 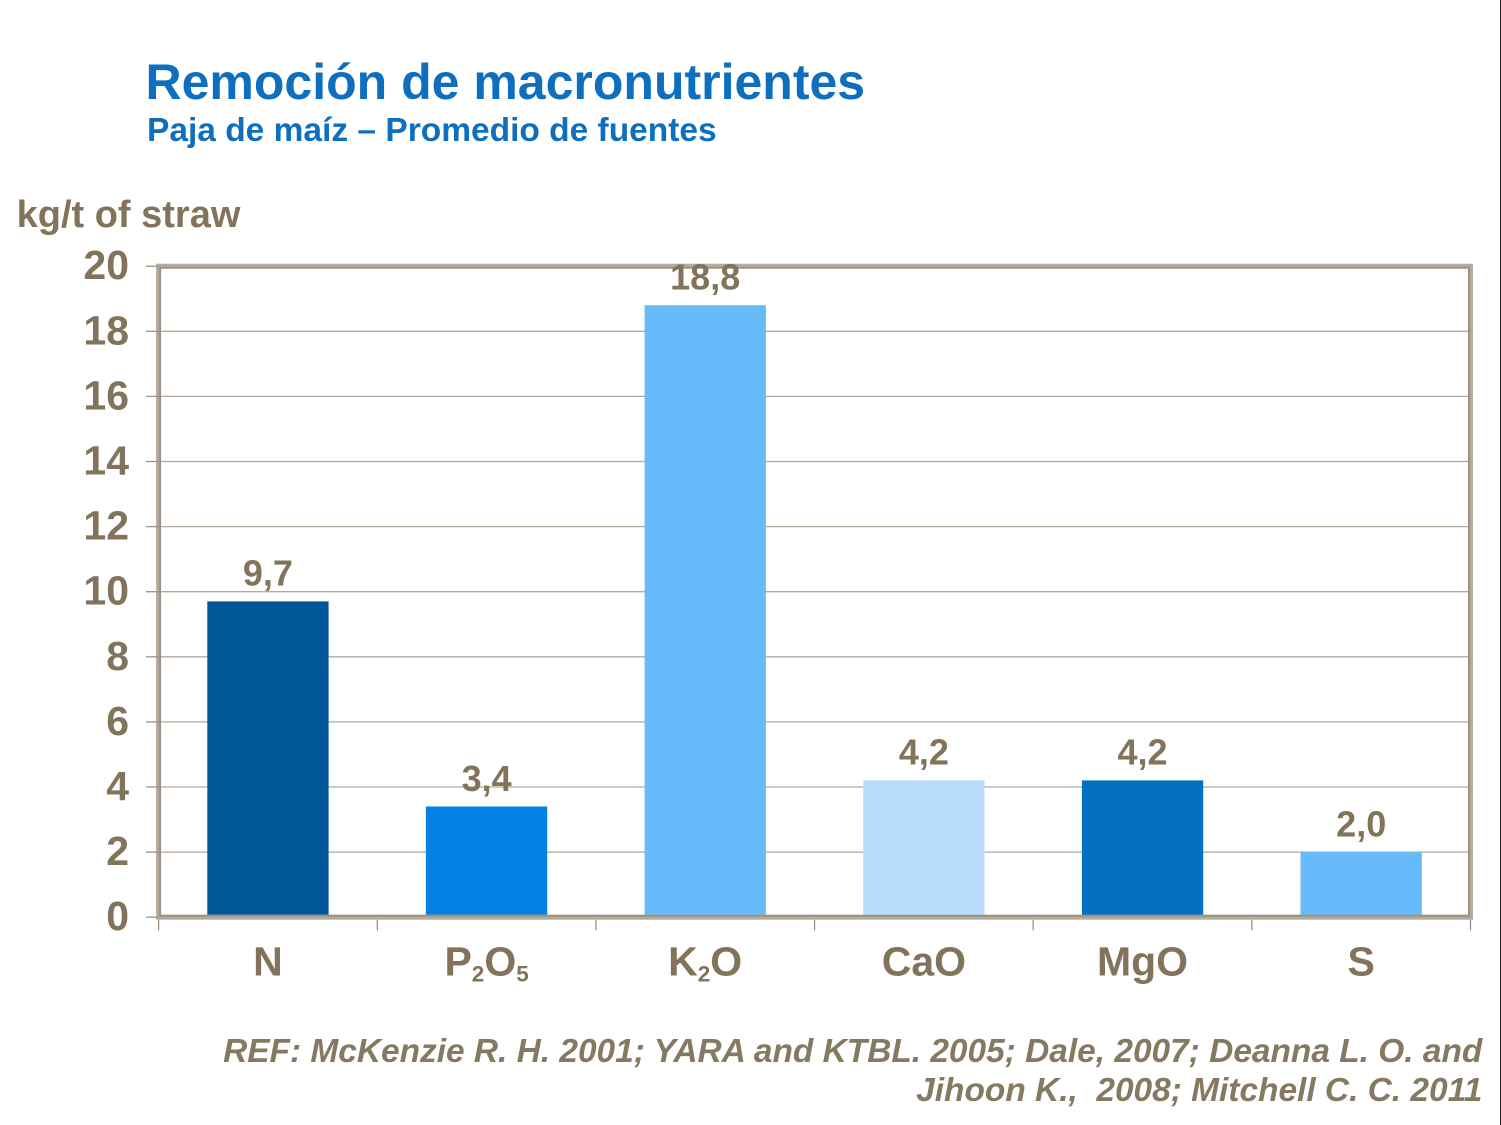 I want to click on svg-text: 2, so click(x=117, y=851).